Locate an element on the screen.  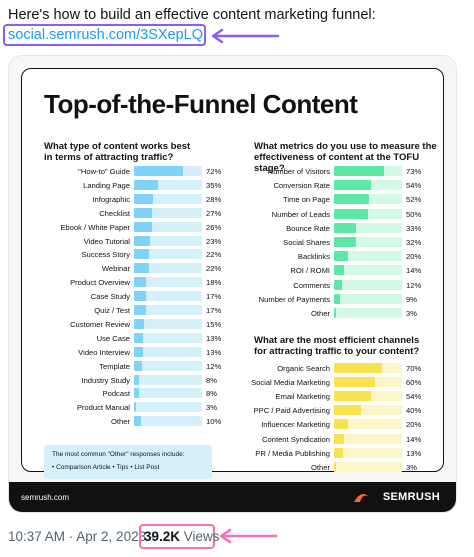
bar-value-label: 50% is located at coordinates (414, 214).